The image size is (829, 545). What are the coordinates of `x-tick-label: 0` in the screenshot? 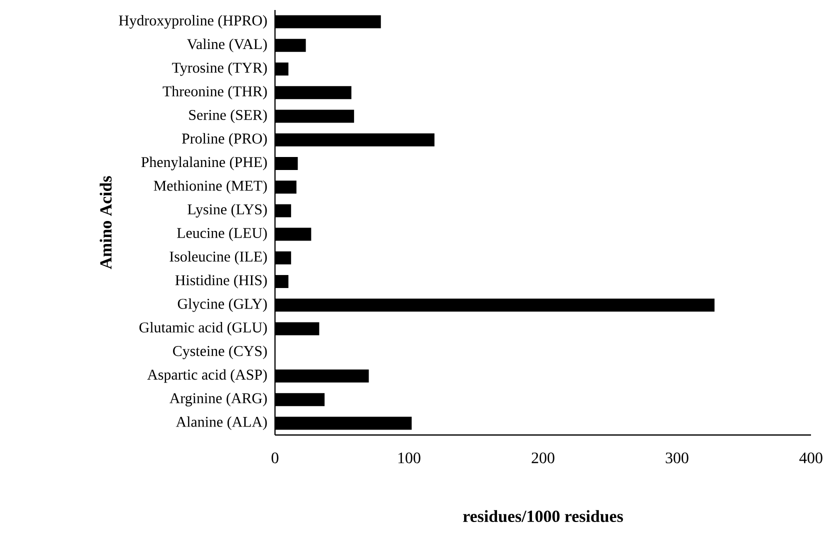 It's located at (275, 458).